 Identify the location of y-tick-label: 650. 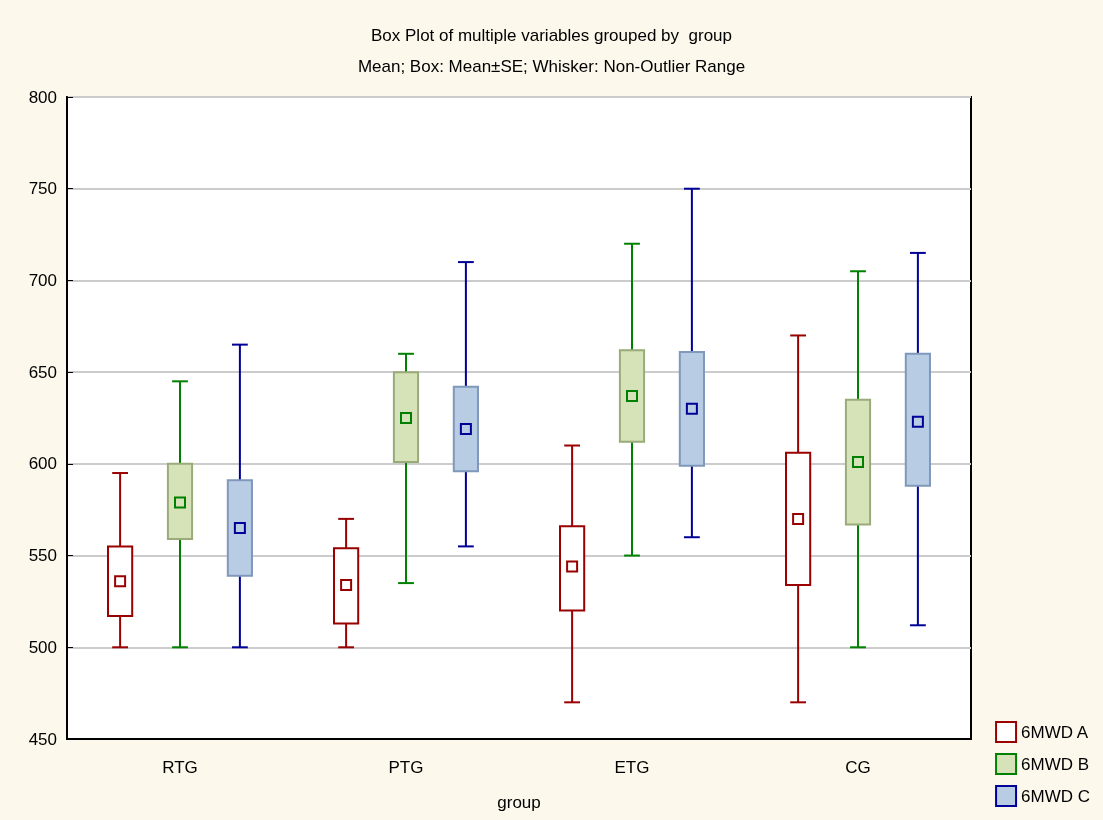
(42, 372).